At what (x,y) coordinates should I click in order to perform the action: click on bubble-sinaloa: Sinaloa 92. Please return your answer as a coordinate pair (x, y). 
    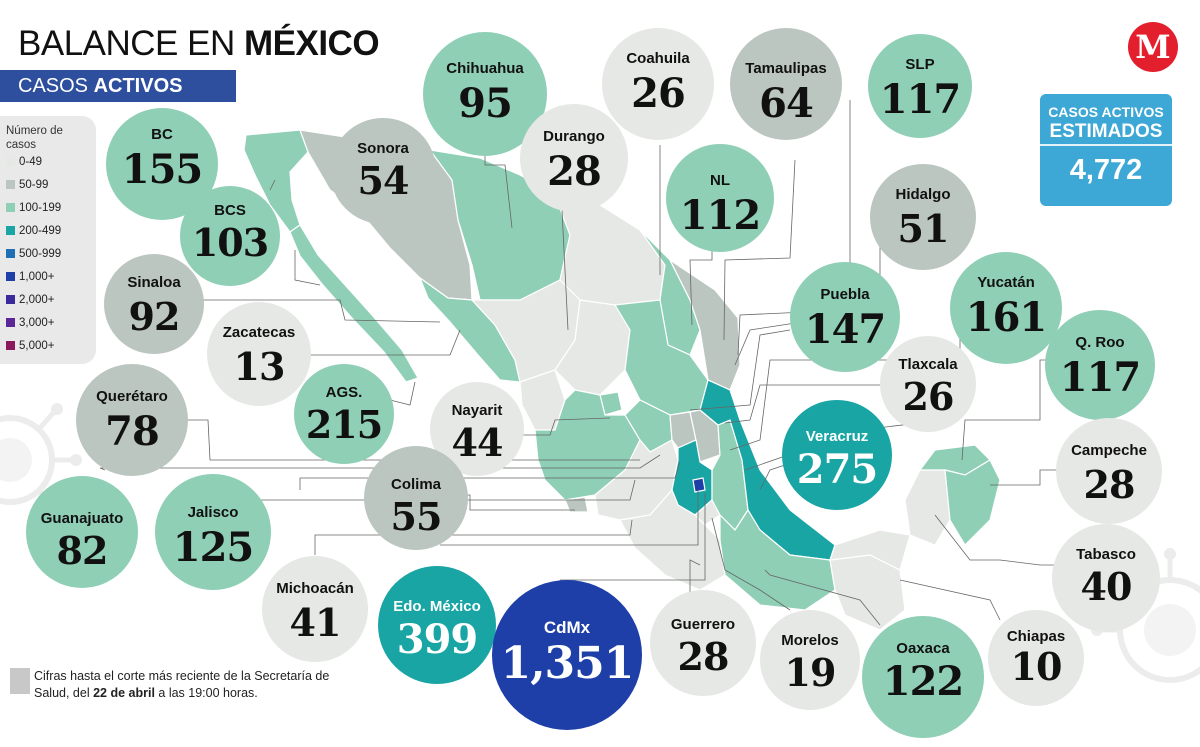
    Looking at the image, I should click on (154, 304).